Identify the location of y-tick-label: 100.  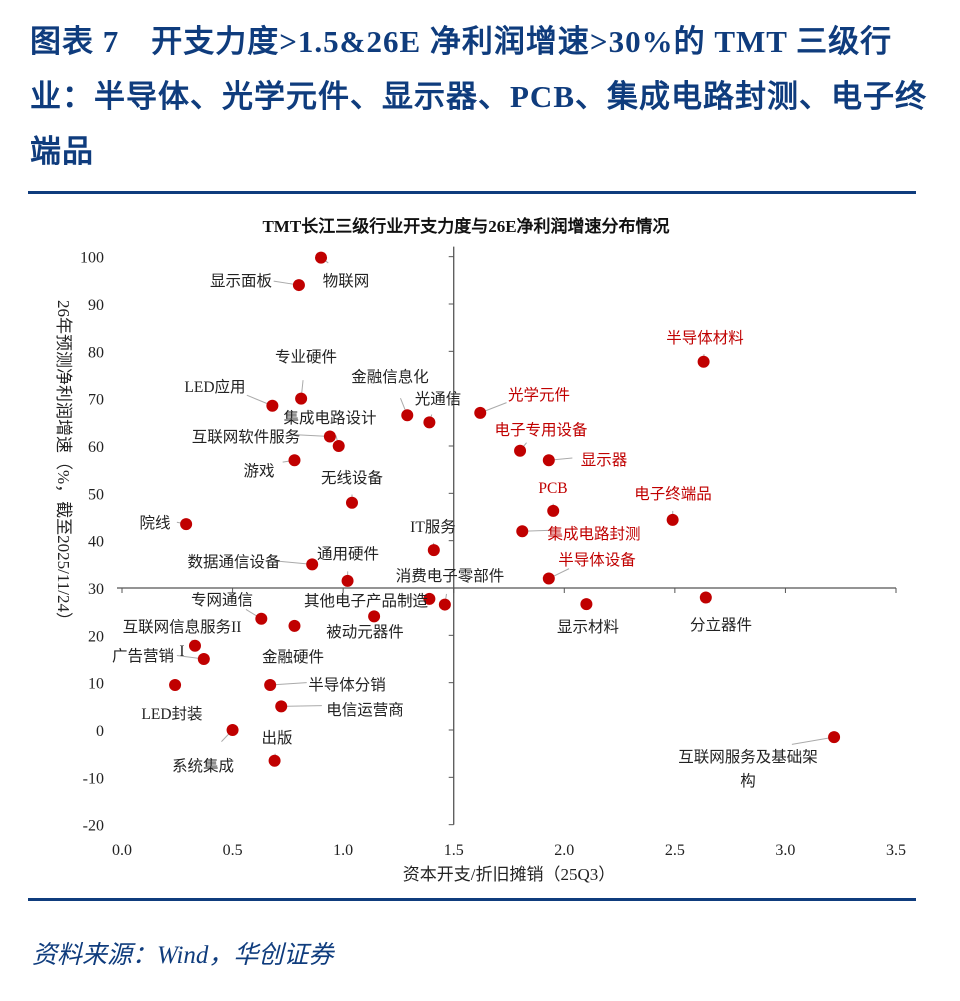
(92, 258).